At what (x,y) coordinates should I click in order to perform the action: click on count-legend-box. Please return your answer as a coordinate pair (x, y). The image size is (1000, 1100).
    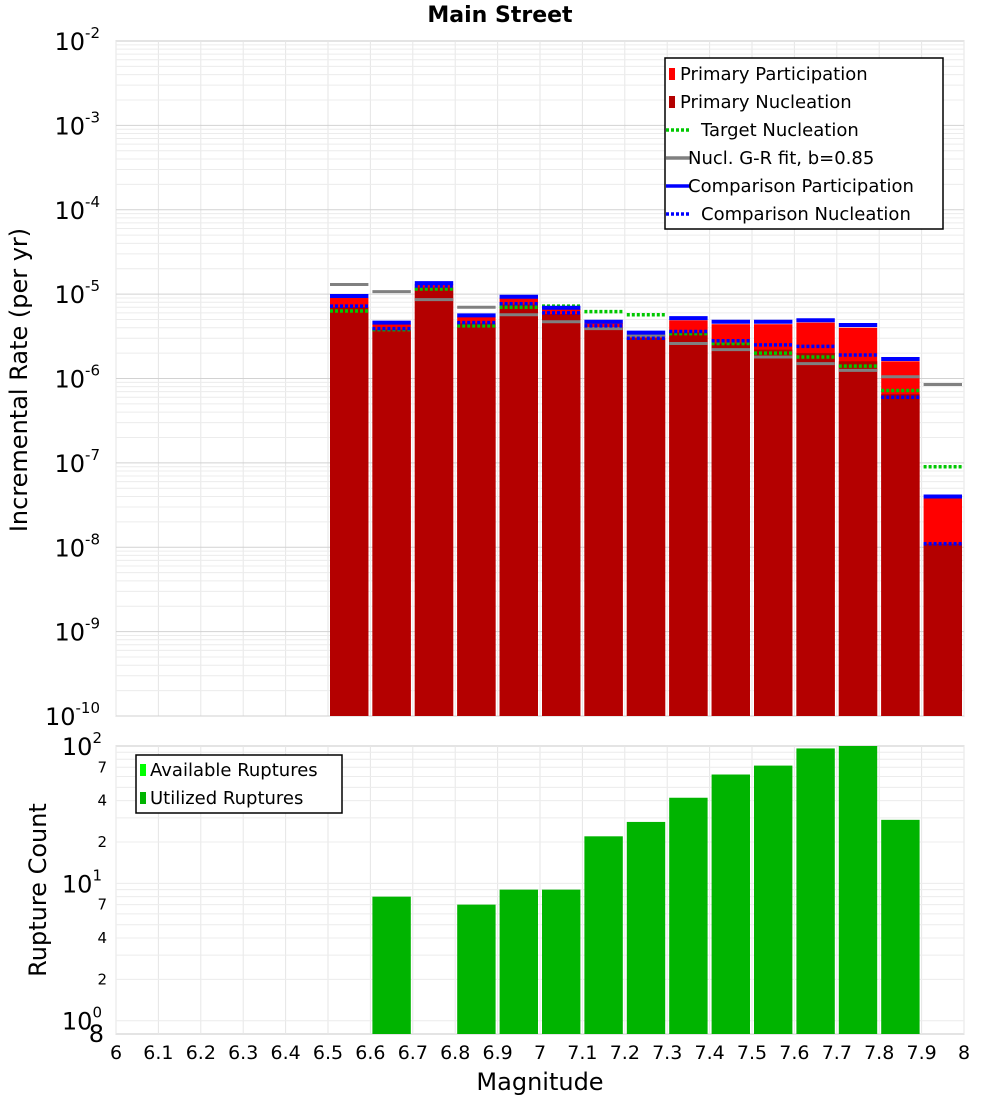
    Looking at the image, I should click on (239, 784).